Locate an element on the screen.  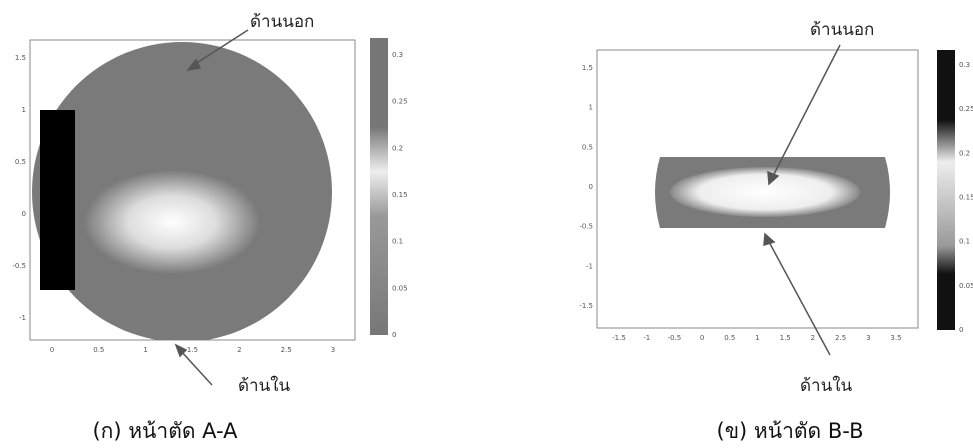
caption: (ข) หน้าตัด B-B is located at coordinates (790, 431).